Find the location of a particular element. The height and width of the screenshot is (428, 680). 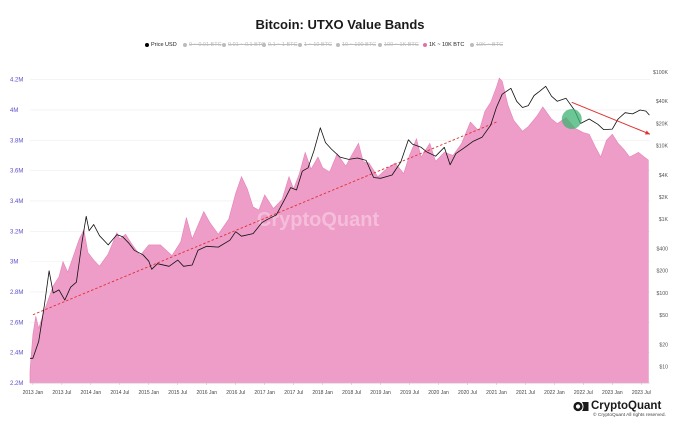

legend-item: 1K ~ 10K BTC is located at coordinates (443, 45).